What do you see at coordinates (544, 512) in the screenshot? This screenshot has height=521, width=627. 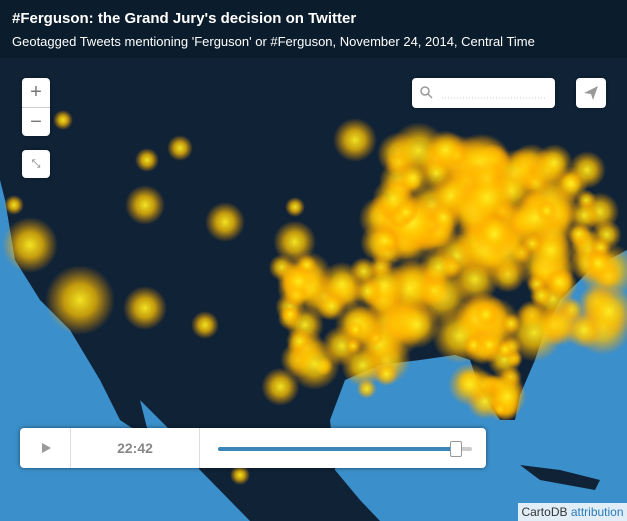 I see `brand: CartoDB` at bounding box center [544, 512].